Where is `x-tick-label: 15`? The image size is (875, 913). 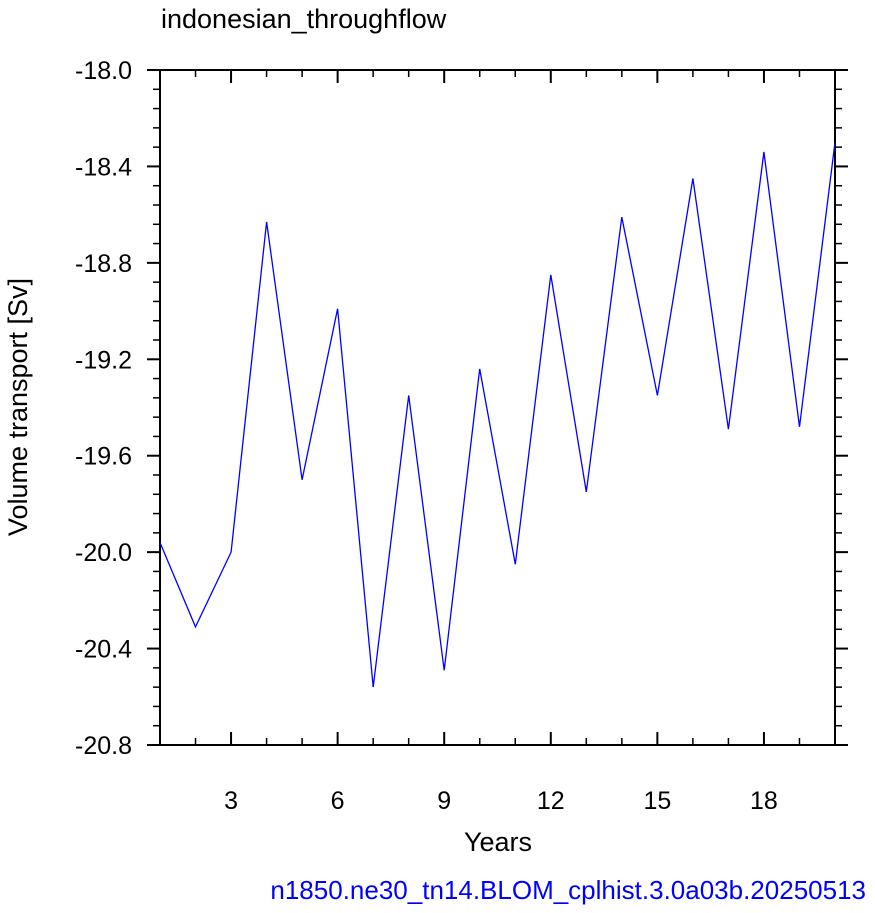
x-tick-label: 15 is located at coordinates (657, 801).